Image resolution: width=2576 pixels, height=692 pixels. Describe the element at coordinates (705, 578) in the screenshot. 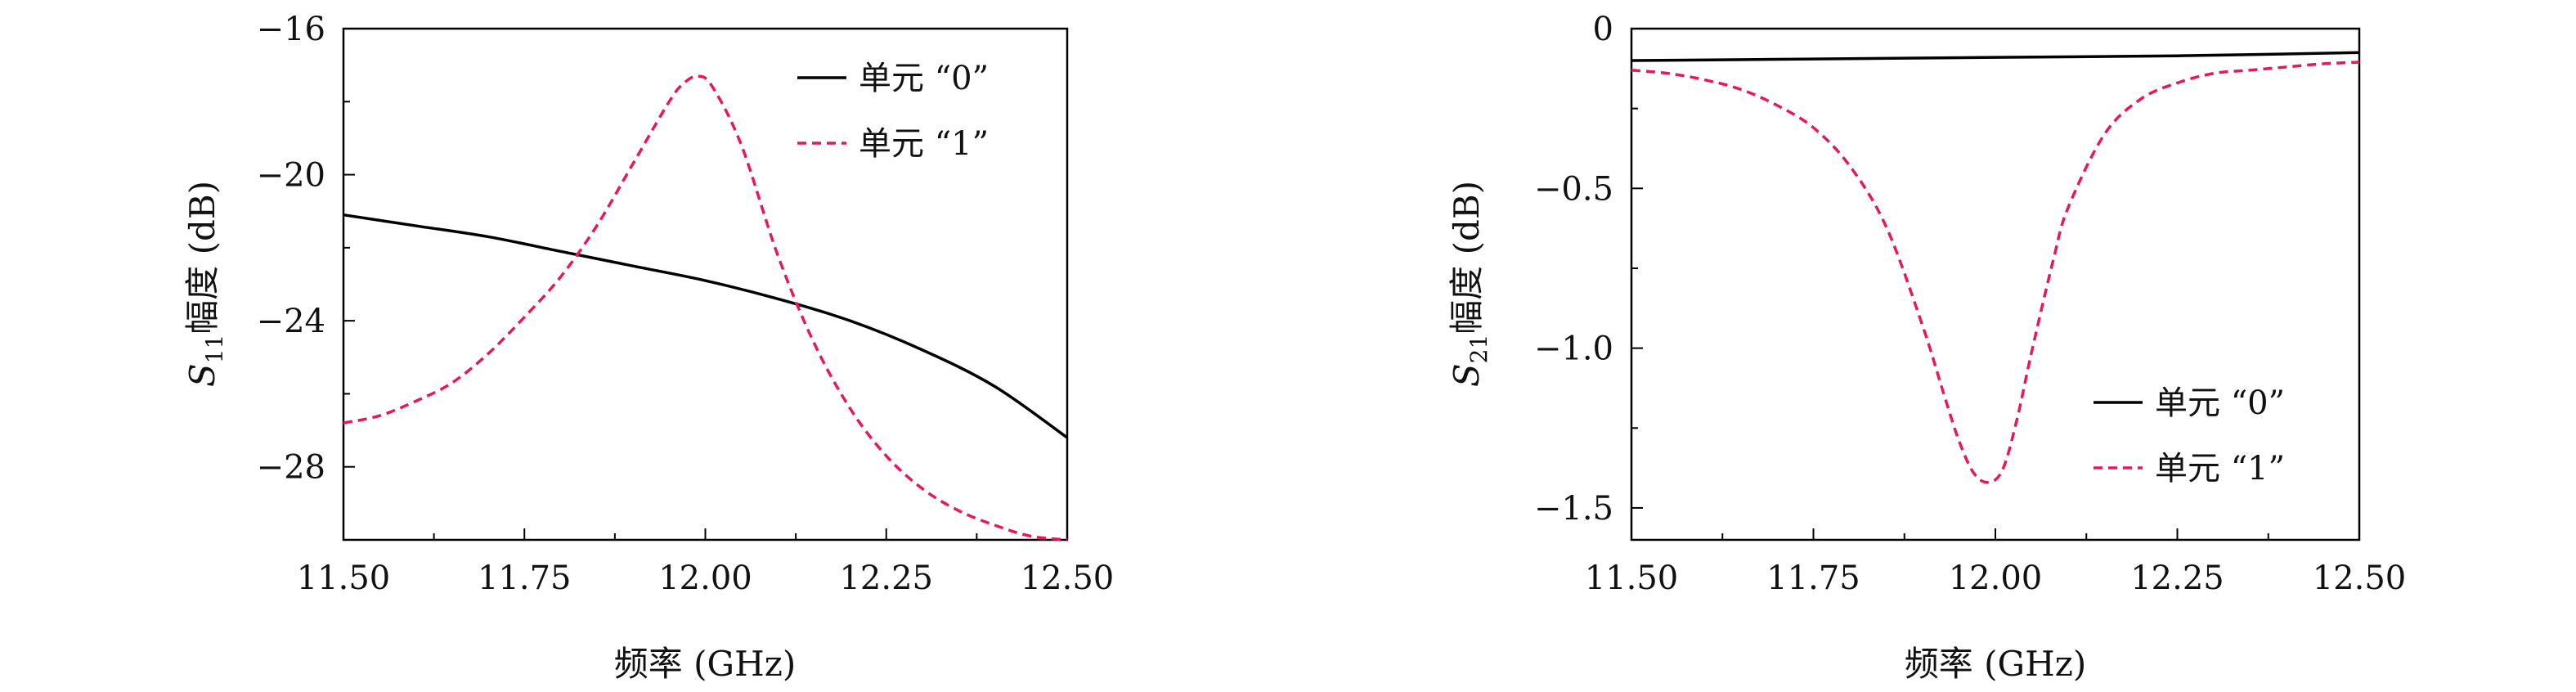

I see `chart-1-xtick-label-2: 12.00` at that location.